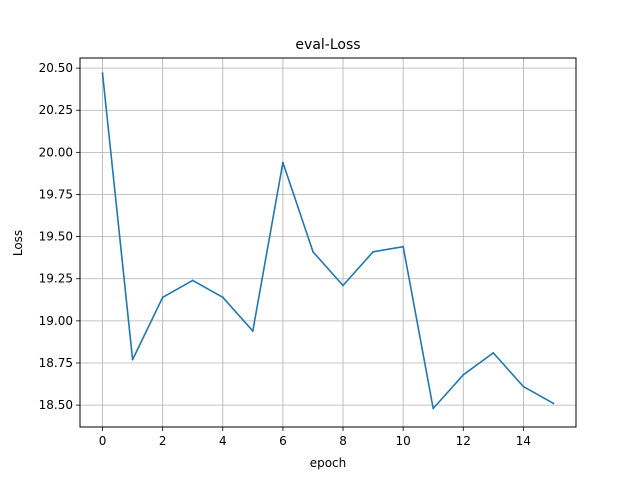 This screenshot has width=640, height=480. I want to click on x-tick-label: 12, so click(463, 441).